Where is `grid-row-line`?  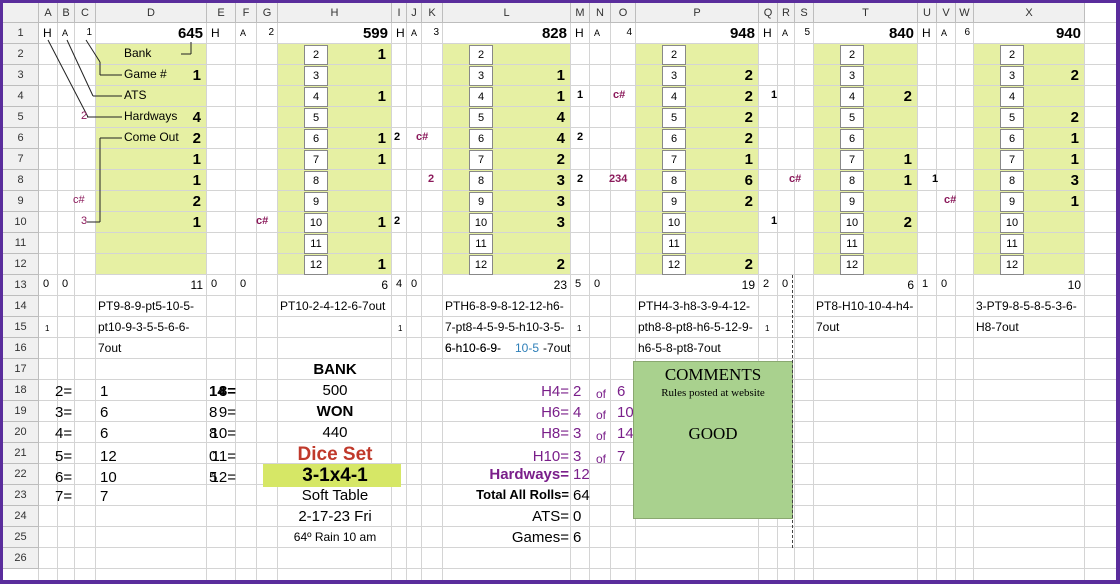
grid-row-line is located at coordinates (559, 421).